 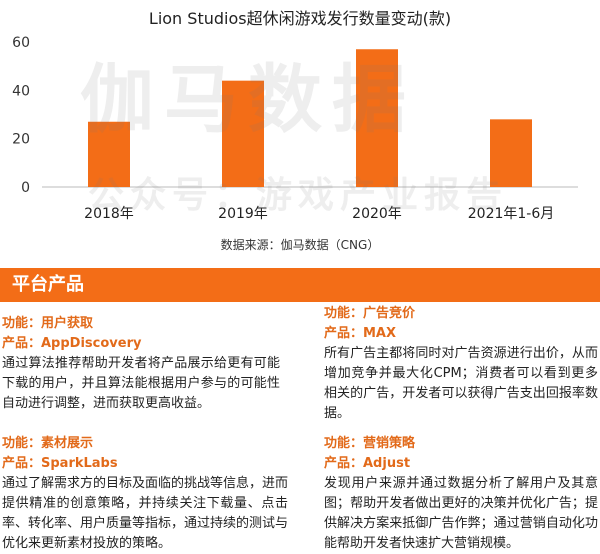 What do you see at coordinates (370, 313) in the screenshot?
I see `product-function: 功能：广告竞价` at bounding box center [370, 313].